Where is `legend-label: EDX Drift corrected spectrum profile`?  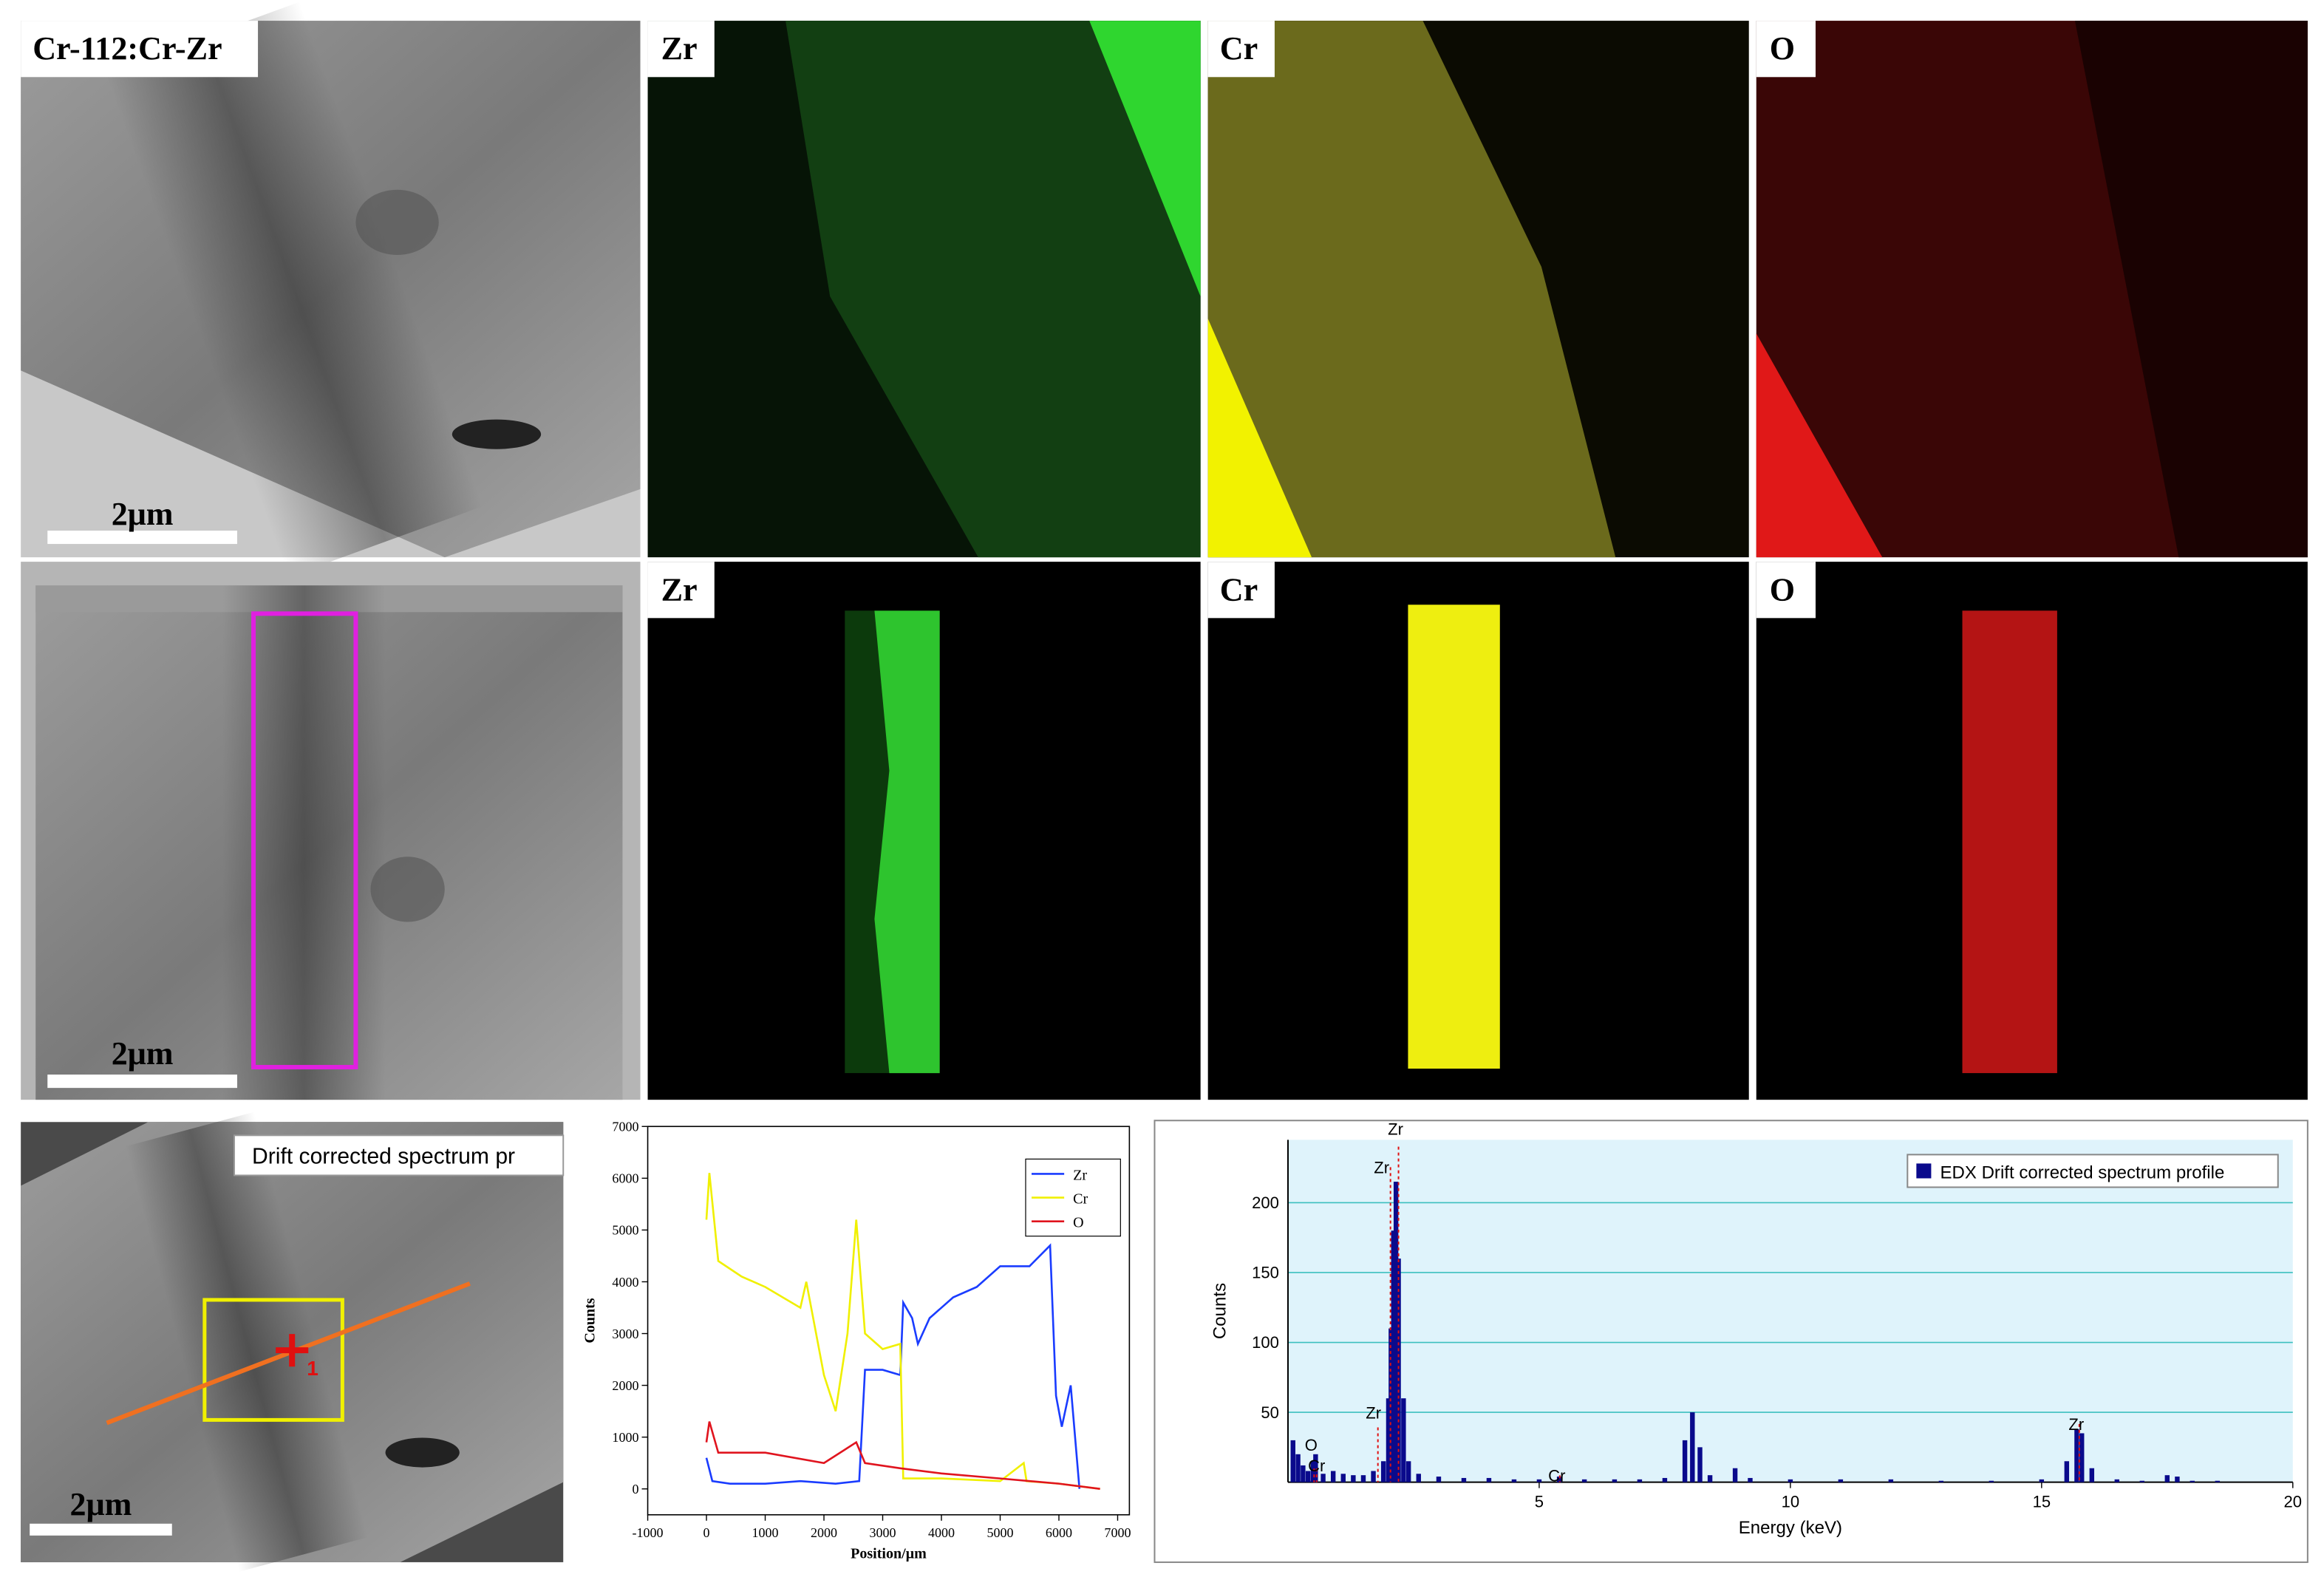 legend-label: EDX Drift corrected spectrum profile is located at coordinates (2082, 1172).